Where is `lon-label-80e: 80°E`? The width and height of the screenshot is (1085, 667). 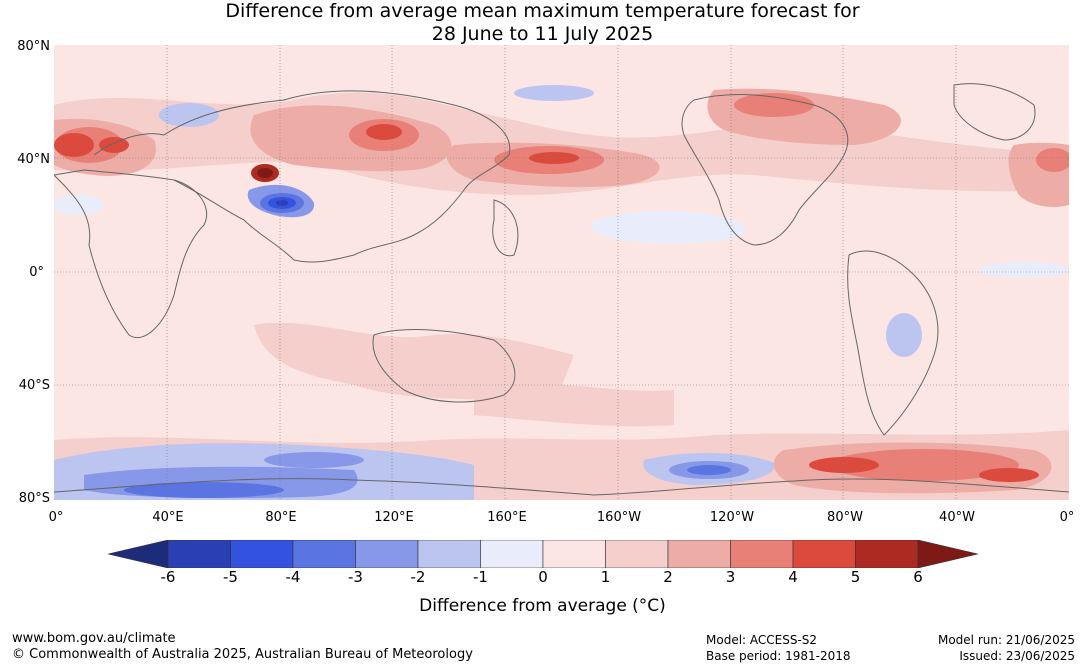
lon-label-80e: 80°E is located at coordinates (281, 517).